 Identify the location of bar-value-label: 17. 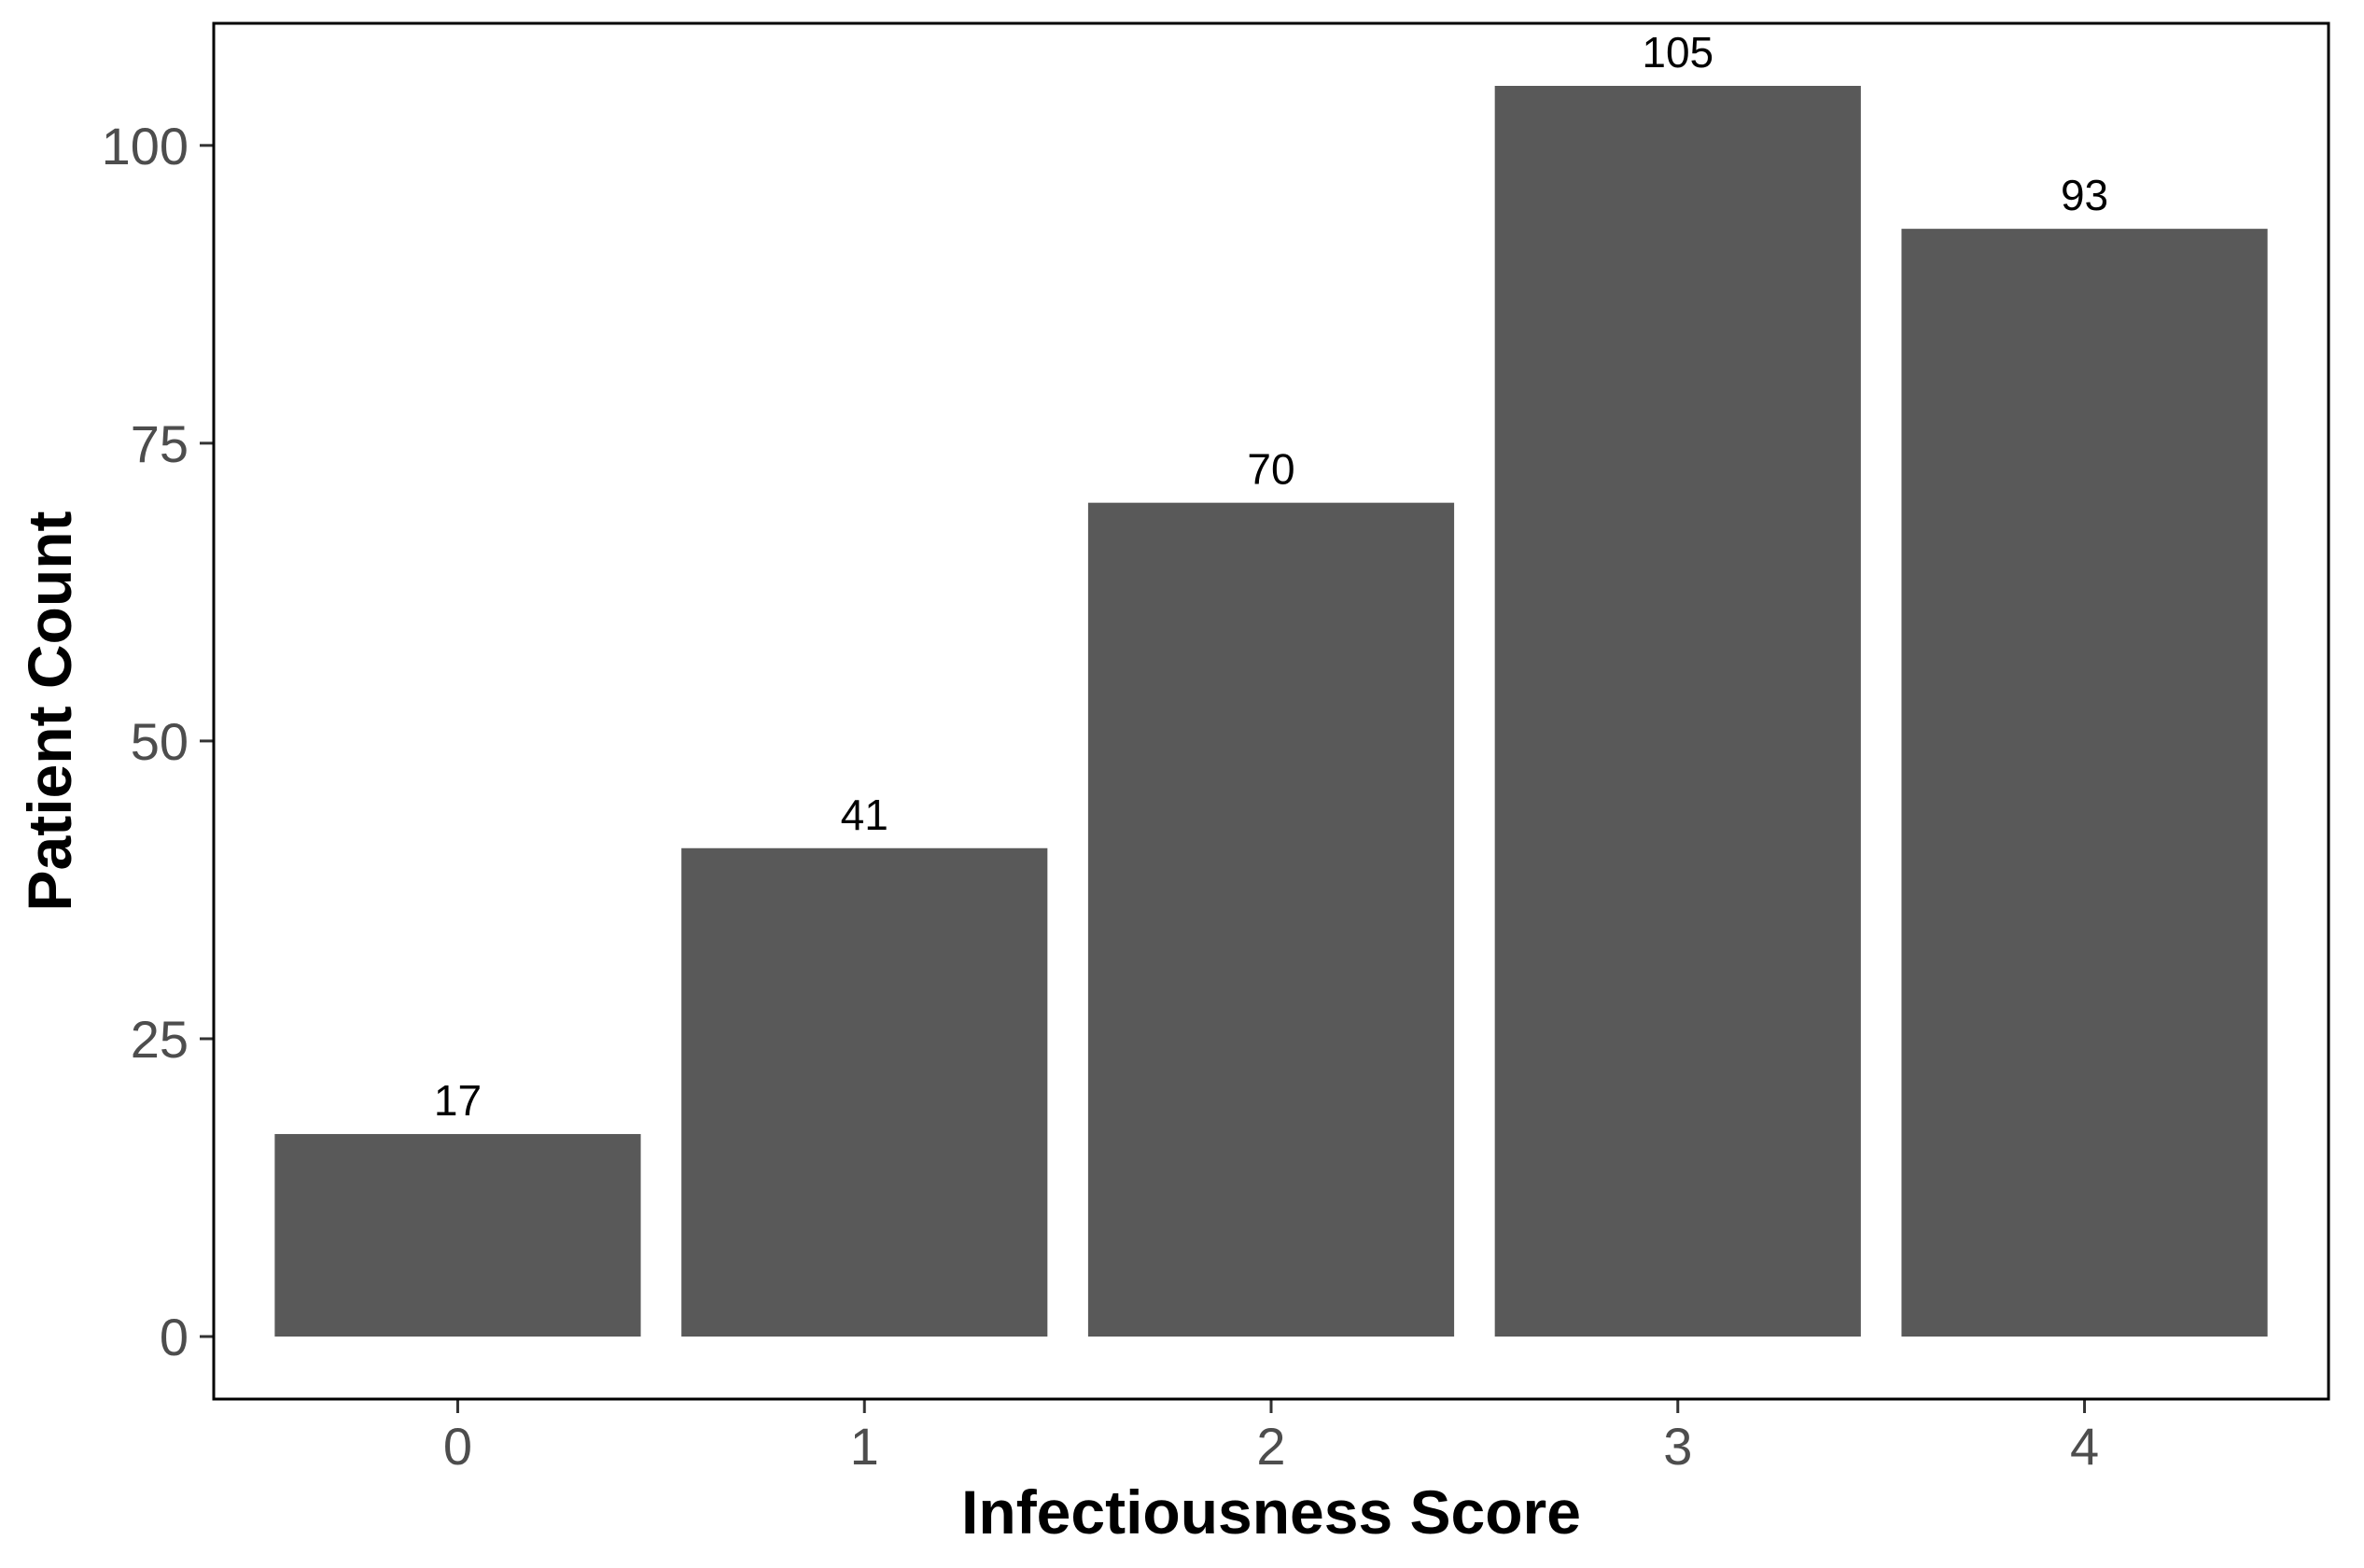
(458, 1100).